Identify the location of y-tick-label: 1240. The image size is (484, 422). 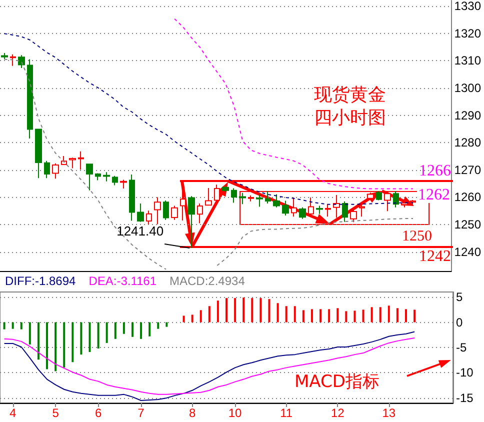
(468, 251).